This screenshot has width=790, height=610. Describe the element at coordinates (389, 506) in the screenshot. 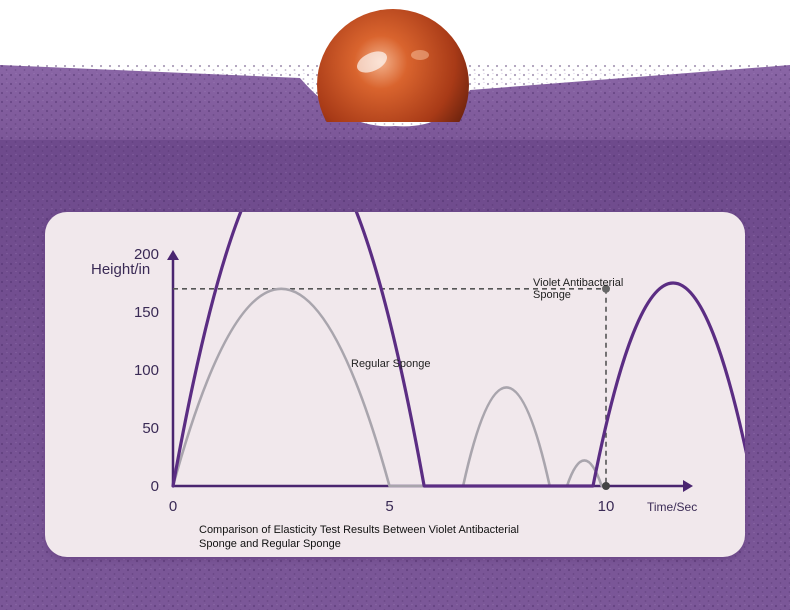

I see `x-tick-label: 5` at that location.